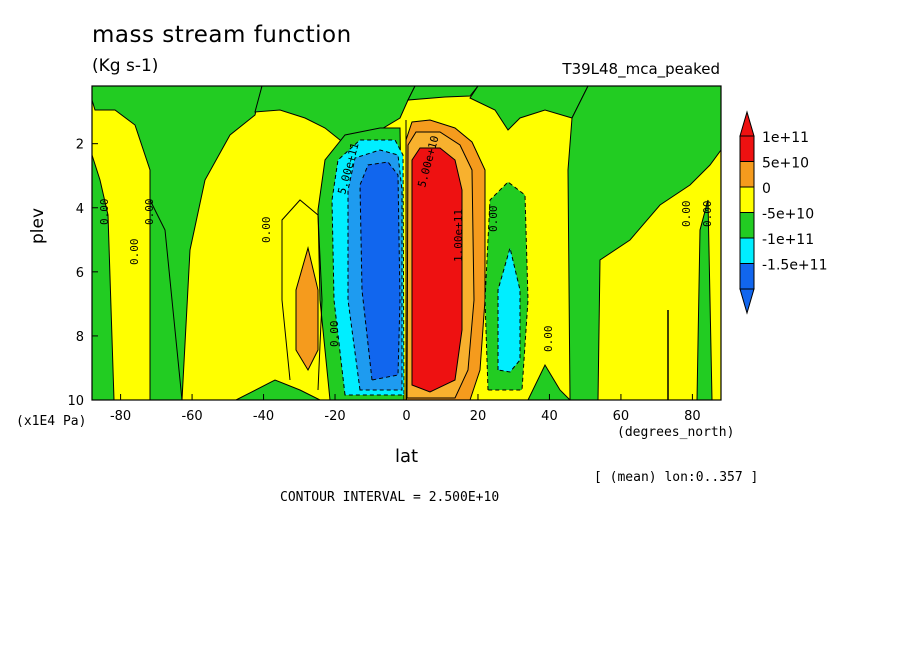 Image resolution: width=904 pixels, height=654 pixels. I want to click on contour-label-7: 0.00, so click(266, 230).